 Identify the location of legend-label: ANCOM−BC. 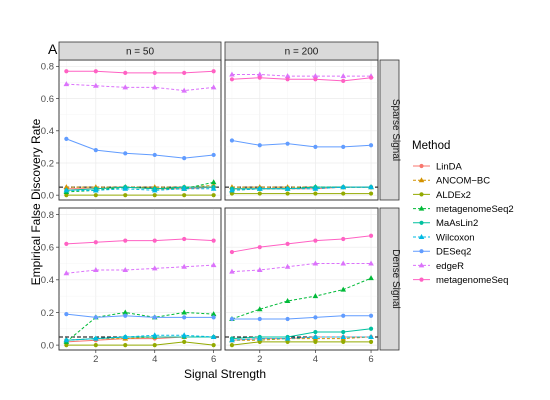
(463, 181).